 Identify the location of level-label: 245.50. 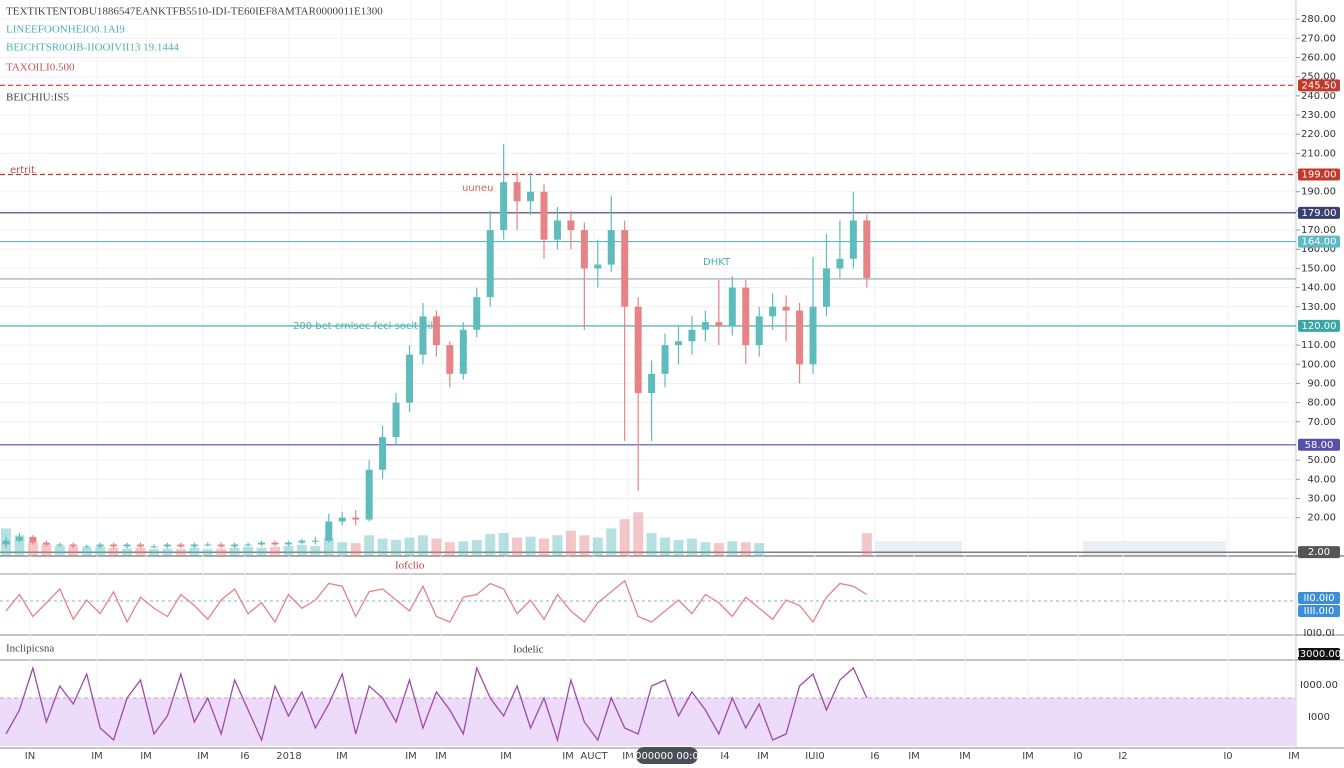
(1319, 85).